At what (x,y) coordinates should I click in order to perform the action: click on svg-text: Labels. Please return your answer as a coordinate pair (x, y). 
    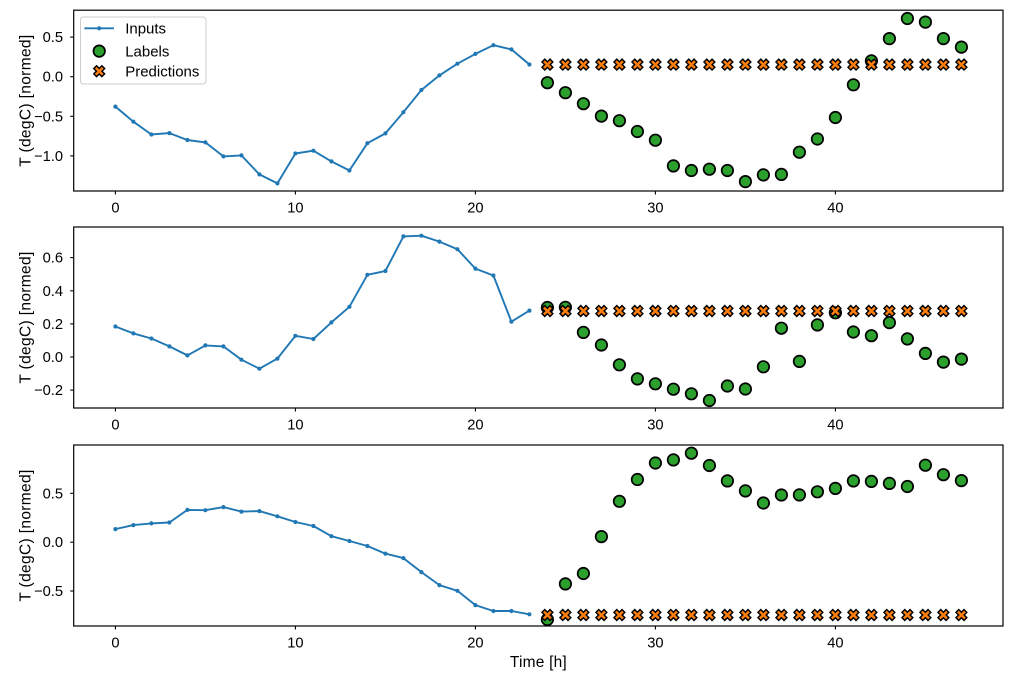
    Looking at the image, I should click on (147, 51).